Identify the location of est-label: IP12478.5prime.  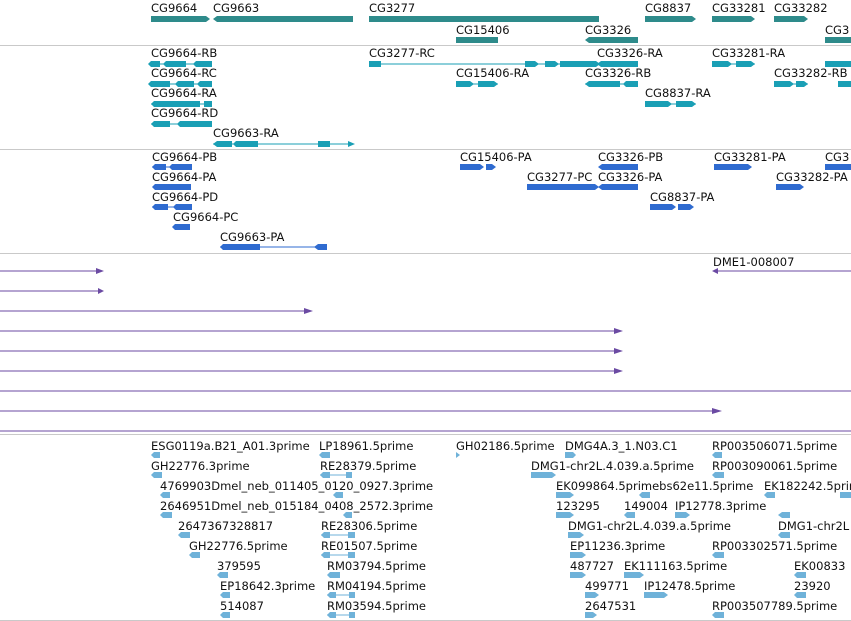
(690, 586).